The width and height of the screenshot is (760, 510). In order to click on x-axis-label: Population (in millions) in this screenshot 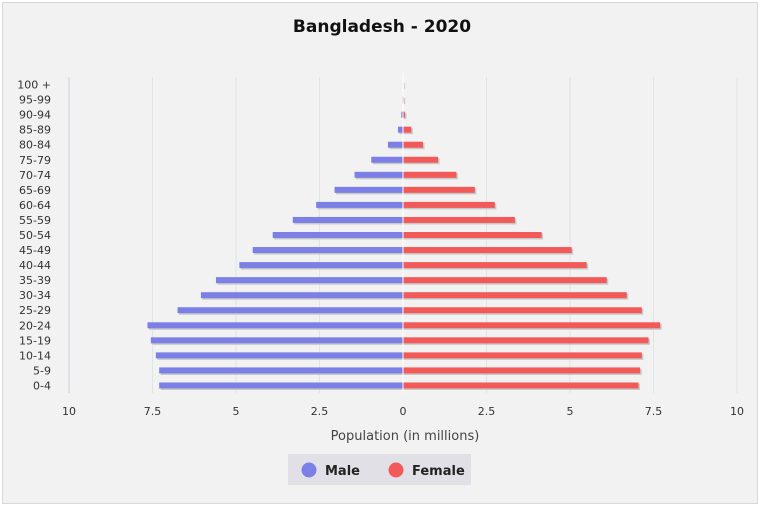, I will do `click(405, 436)`.